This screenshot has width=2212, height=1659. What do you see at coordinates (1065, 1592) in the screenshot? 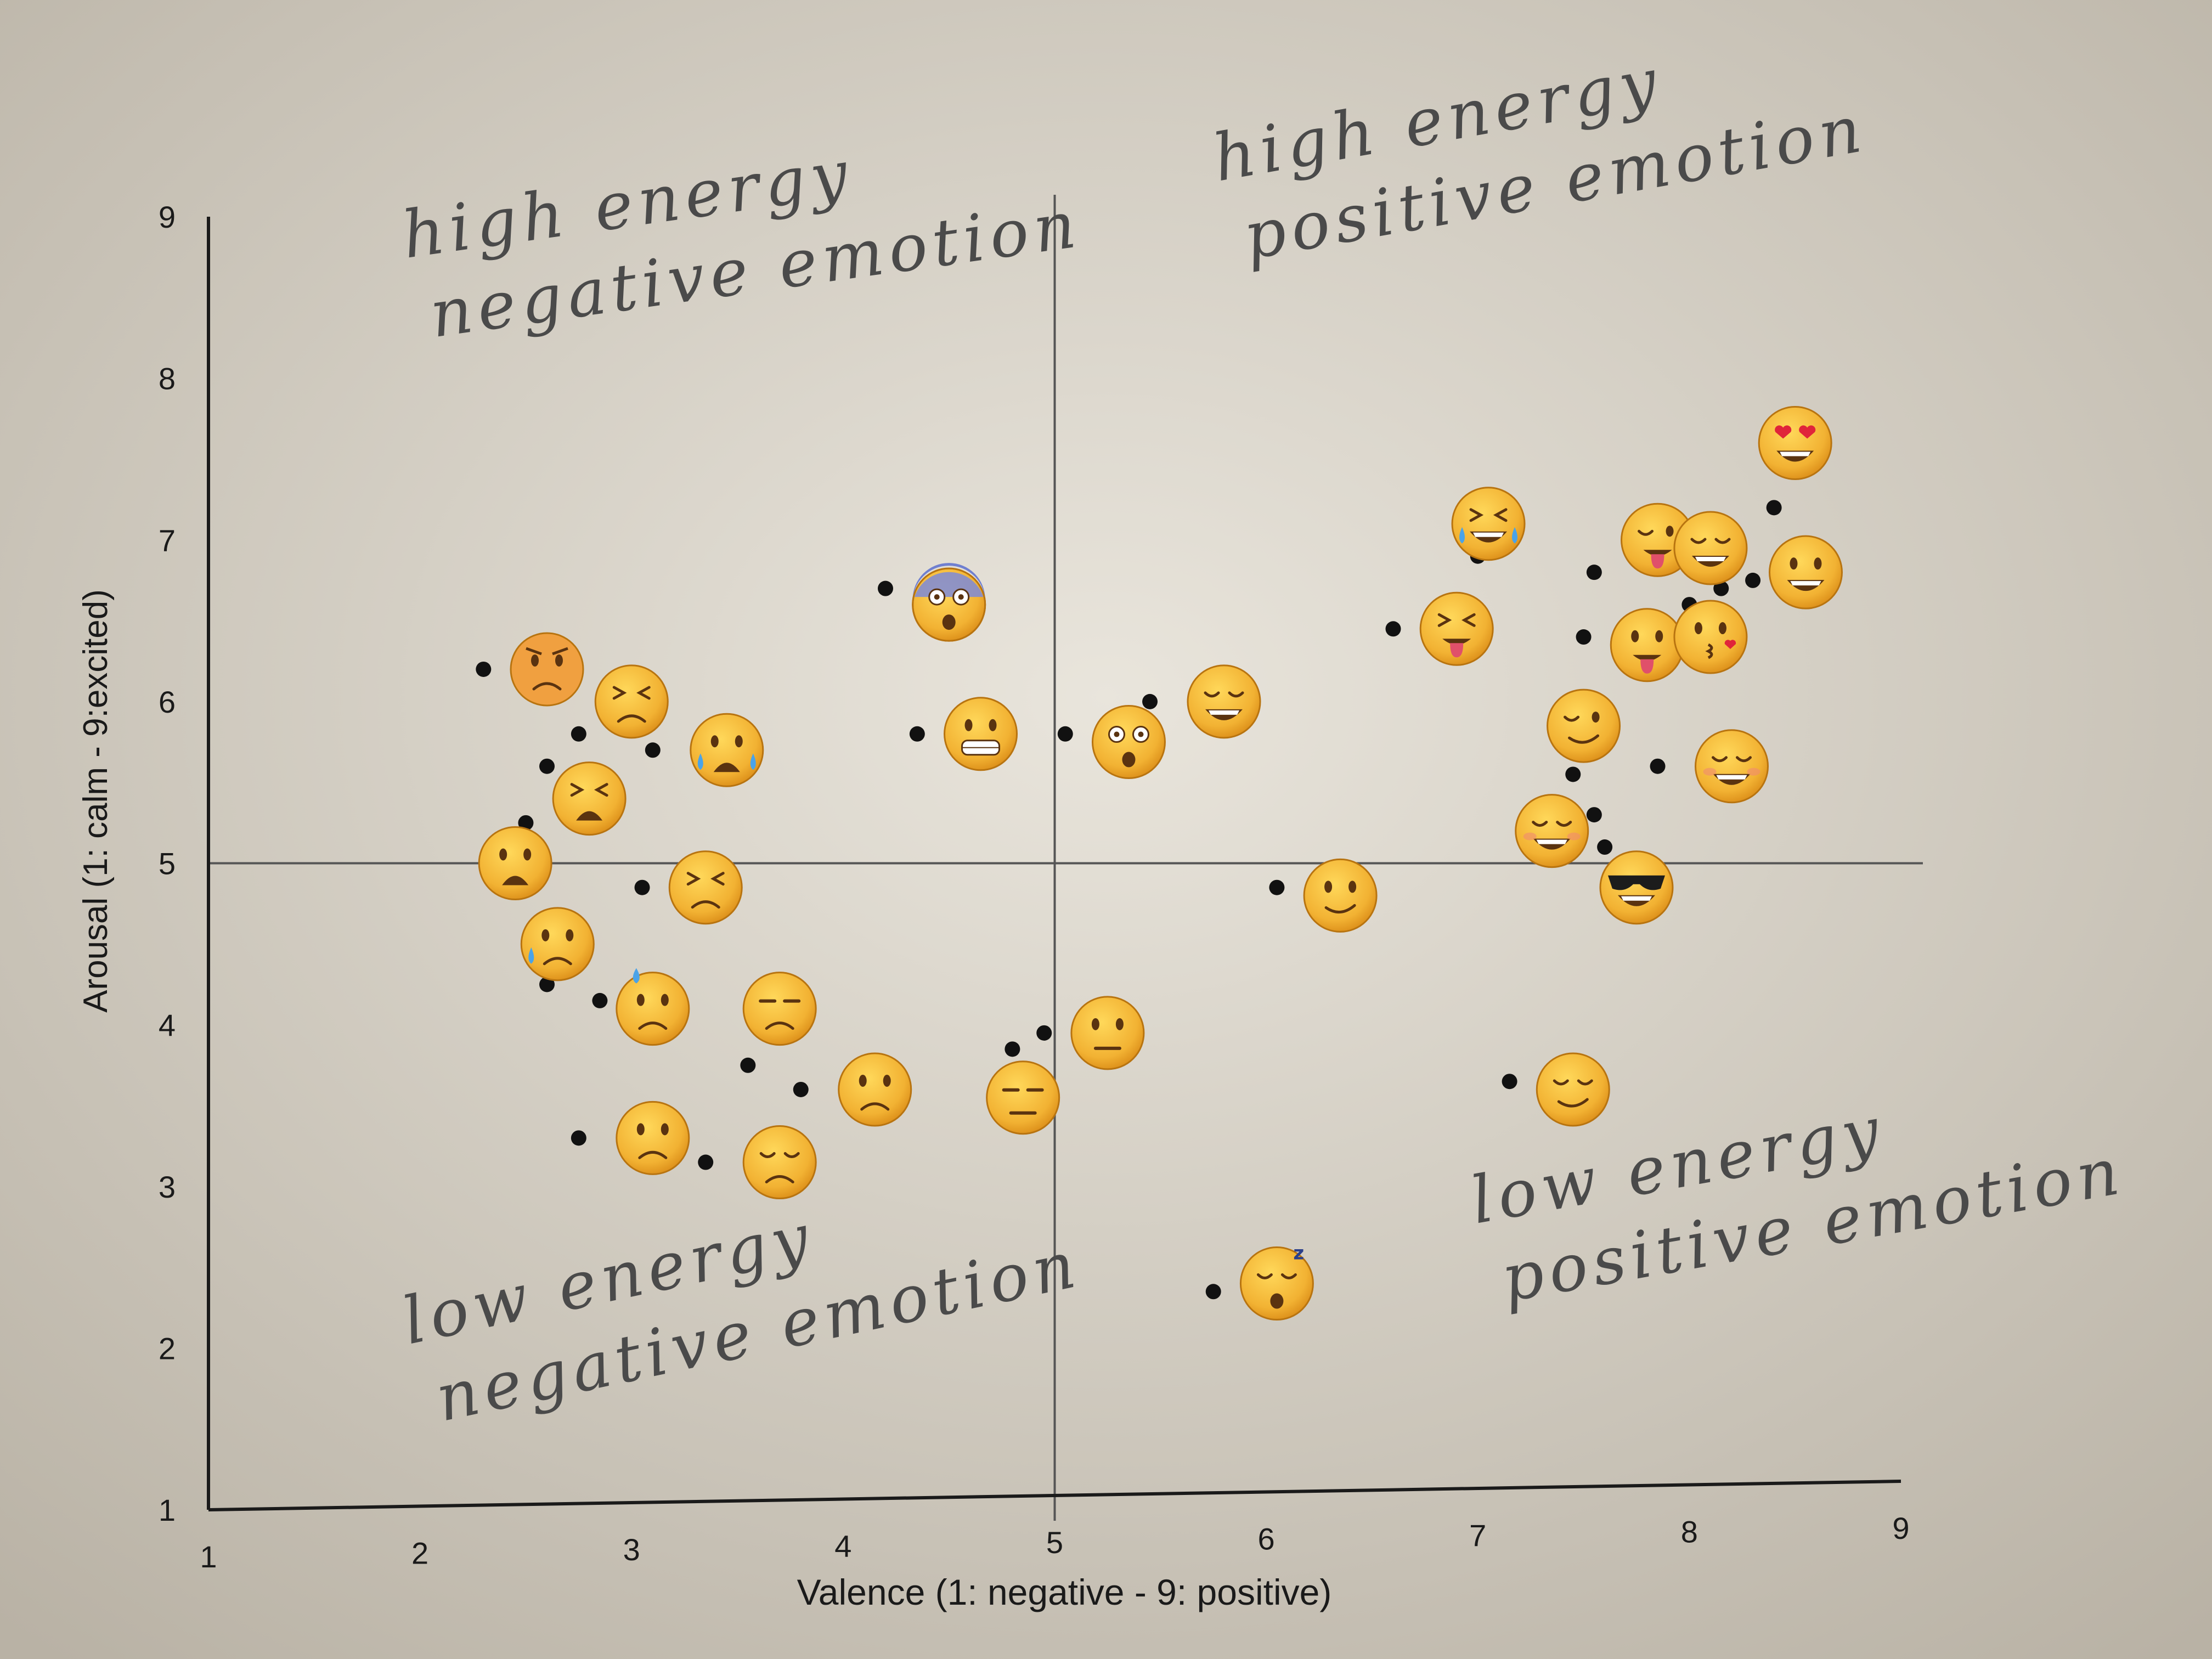
I see `x-axis-label: Valence (1: negative - 9: positive)` at bounding box center [1065, 1592].